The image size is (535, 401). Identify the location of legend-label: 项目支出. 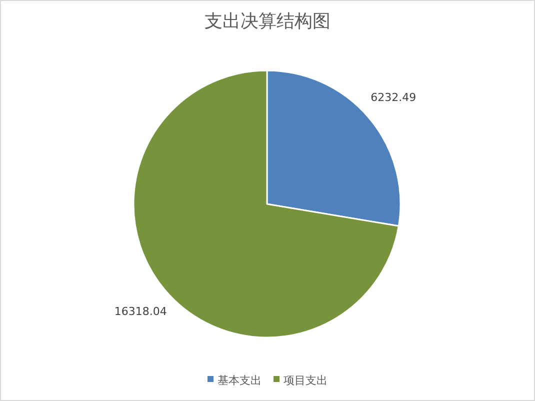
(306, 380).